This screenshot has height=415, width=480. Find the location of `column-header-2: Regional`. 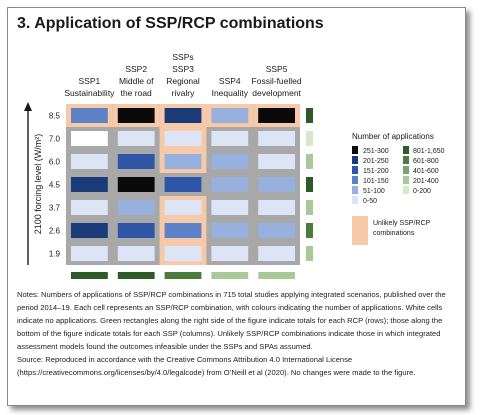

column-header-2: Regional is located at coordinates (183, 81).